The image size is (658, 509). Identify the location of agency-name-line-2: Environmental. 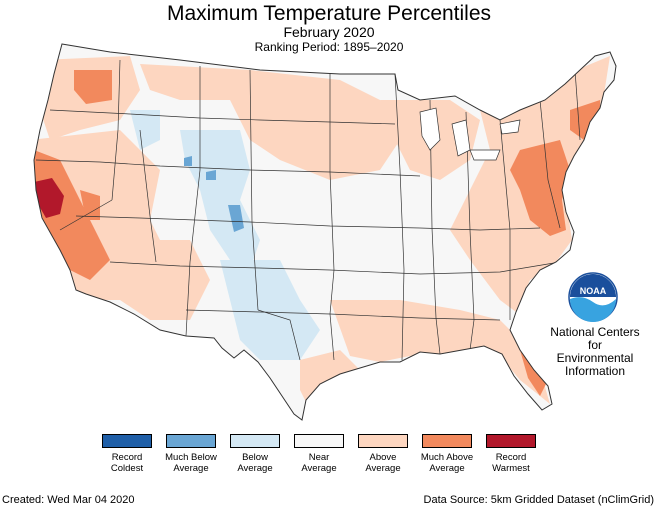
(595, 358).